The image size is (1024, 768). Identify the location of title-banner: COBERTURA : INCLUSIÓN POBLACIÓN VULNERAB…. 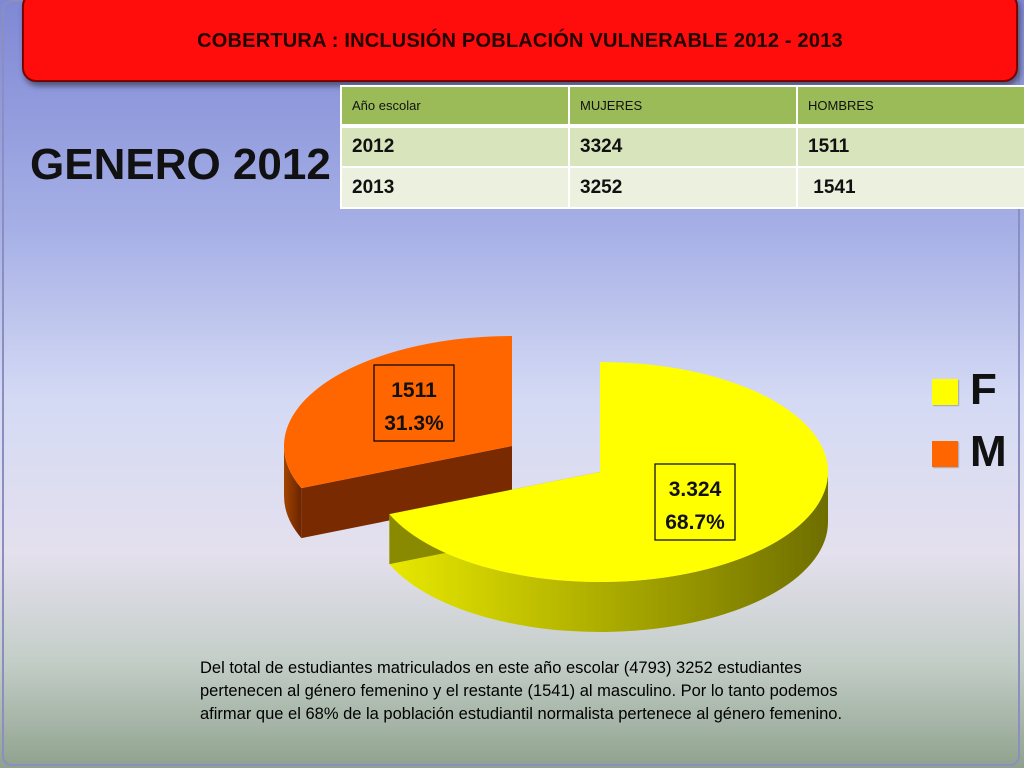
(520, 41).